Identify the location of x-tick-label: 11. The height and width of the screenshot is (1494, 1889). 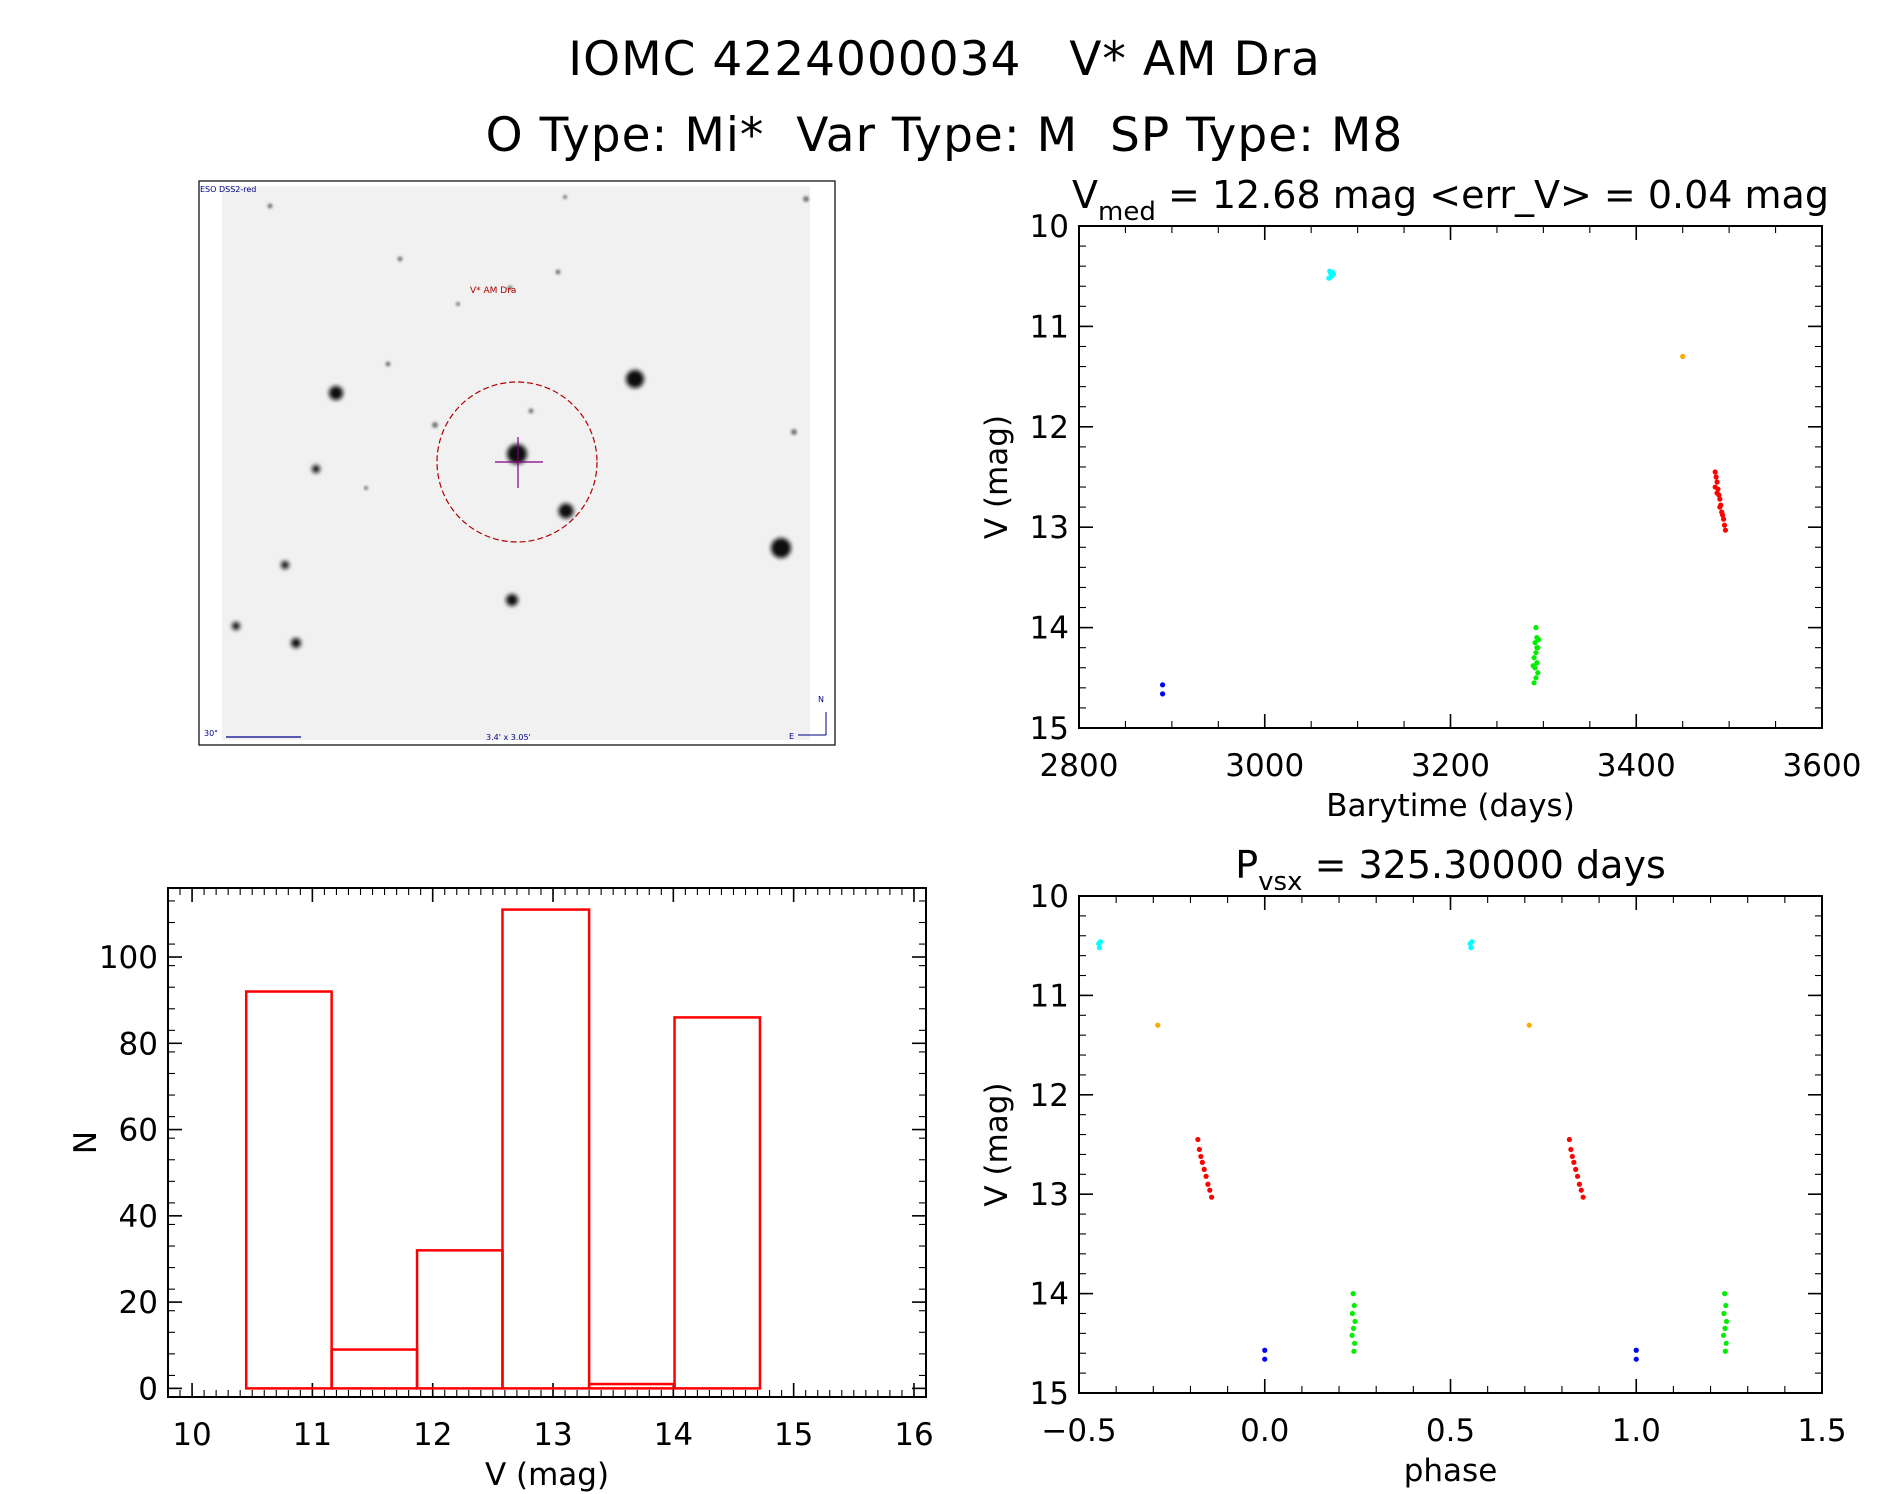
(312, 1435).